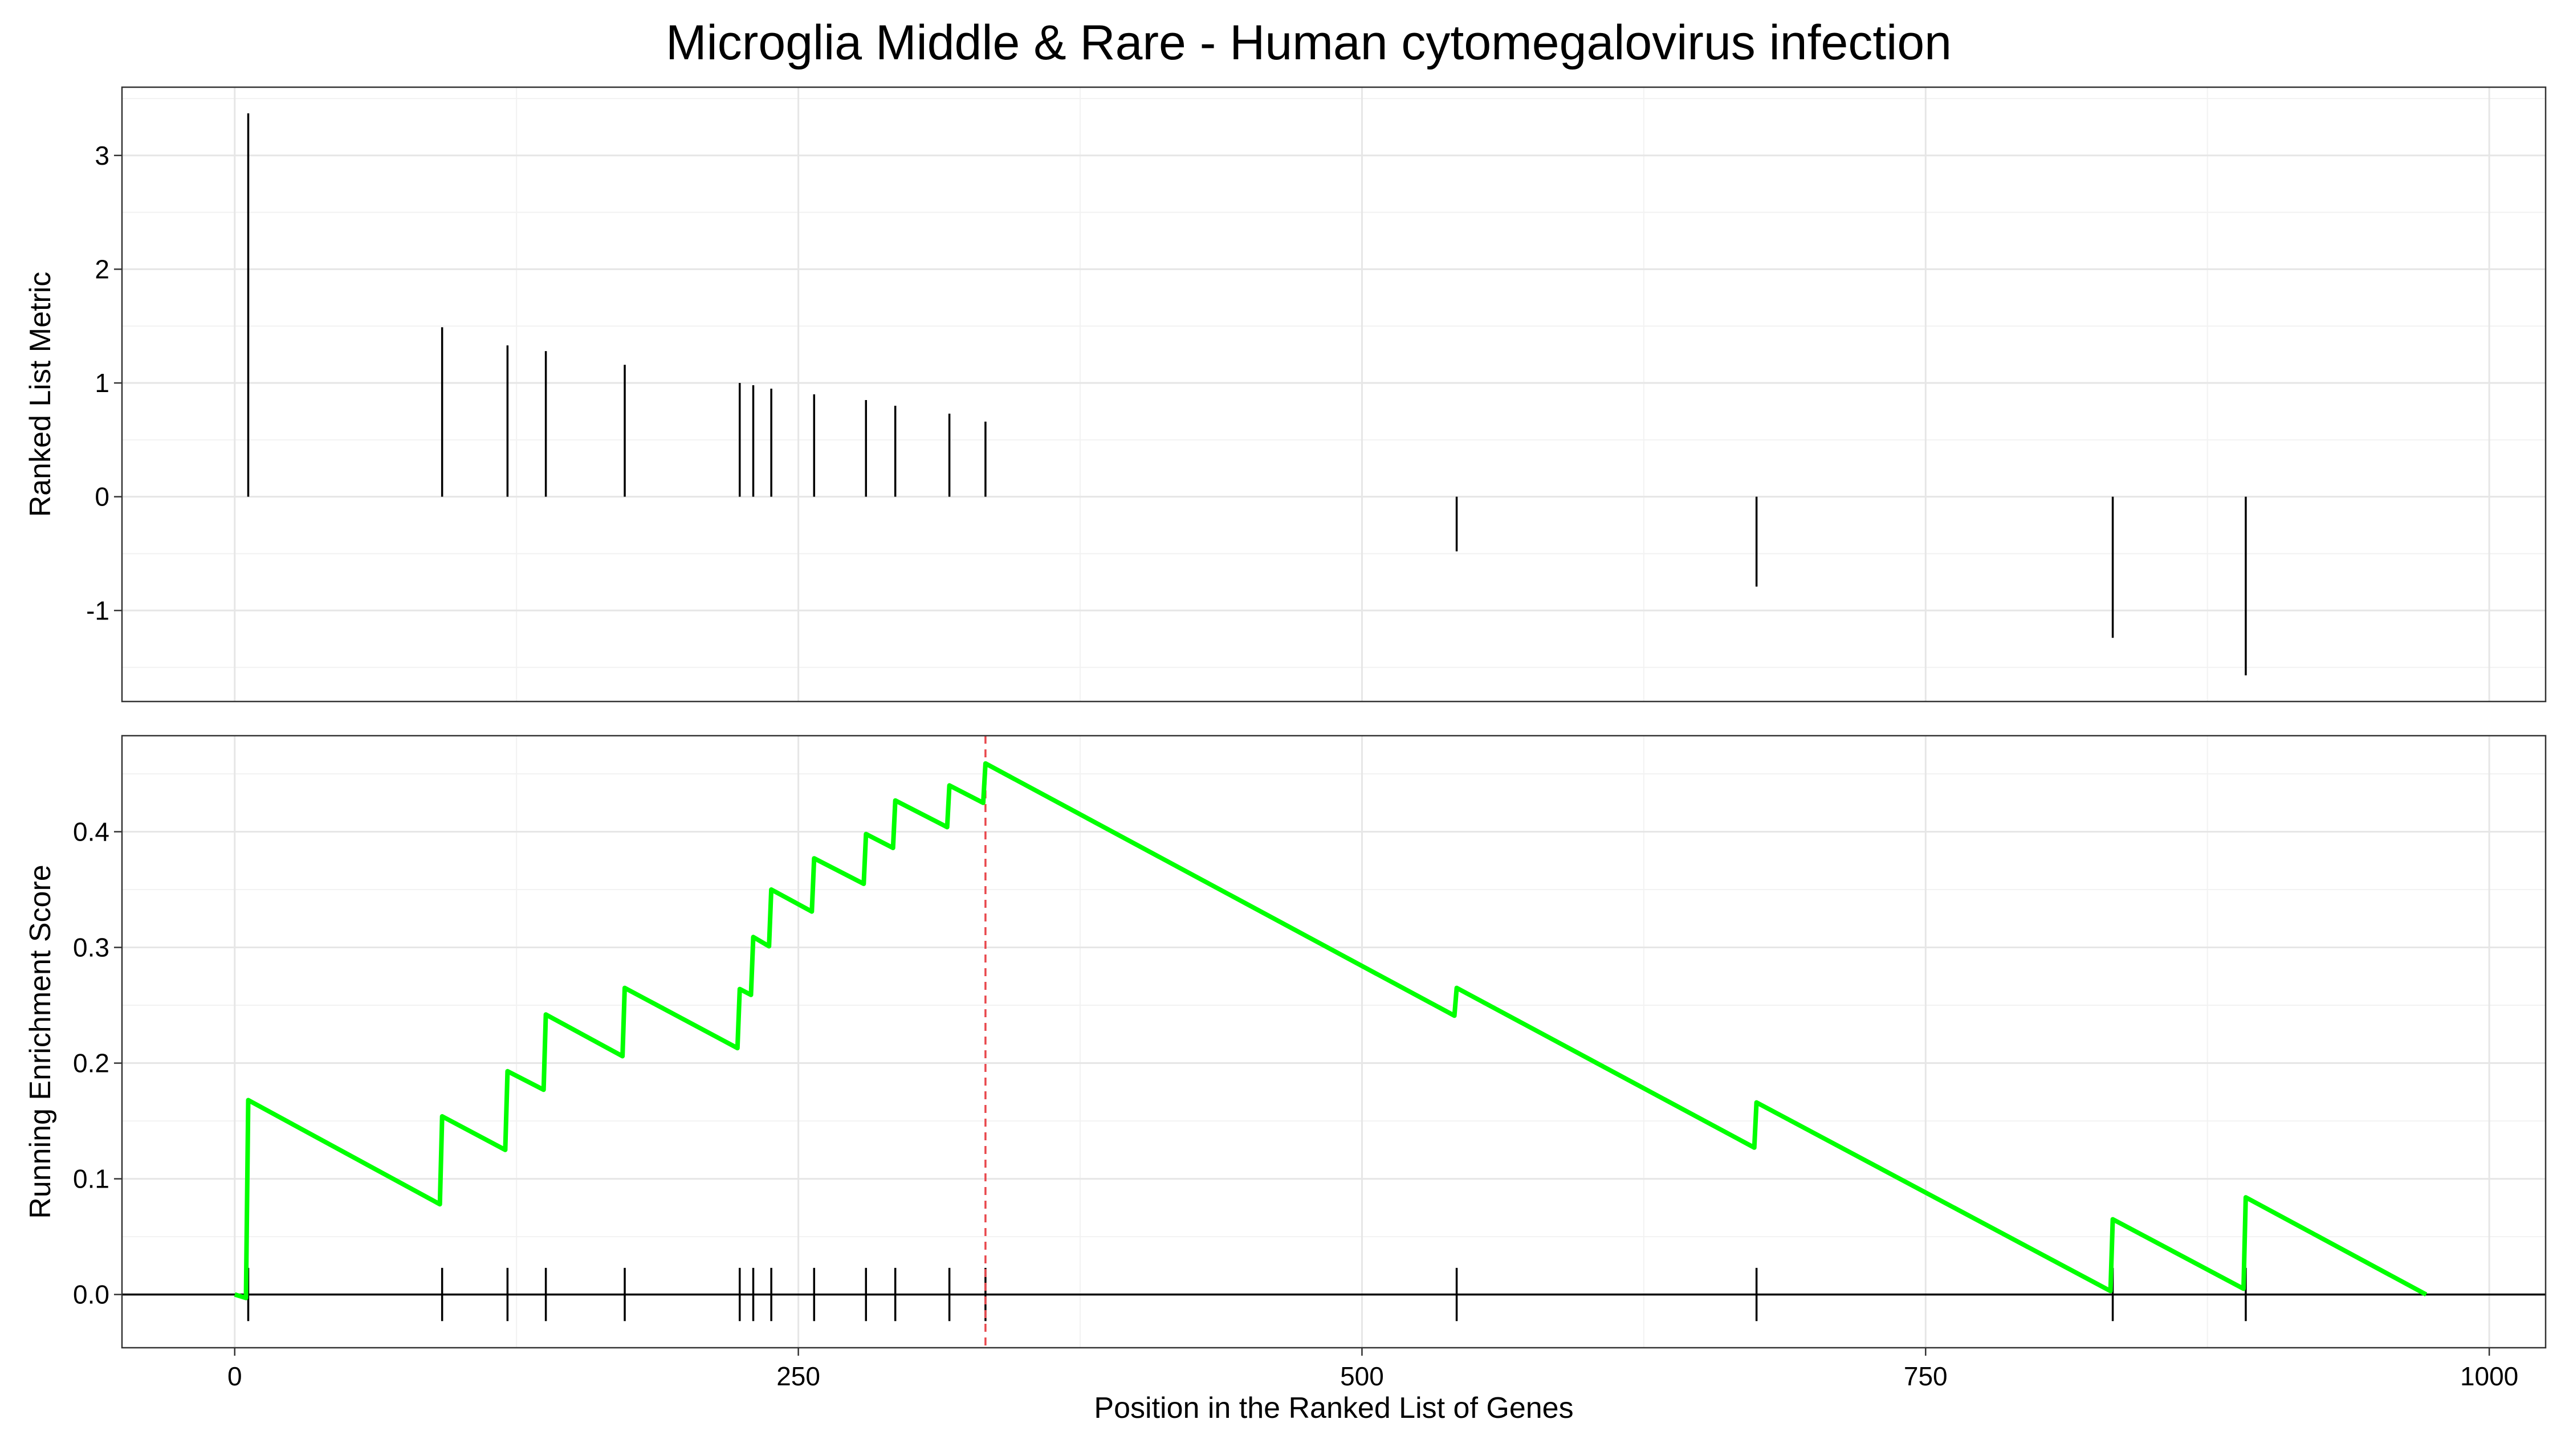 This screenshot has width=2565, height=1456. I want to click on x-axis-title: Position in the Ranked List of Genes, so click(1333, 1408).